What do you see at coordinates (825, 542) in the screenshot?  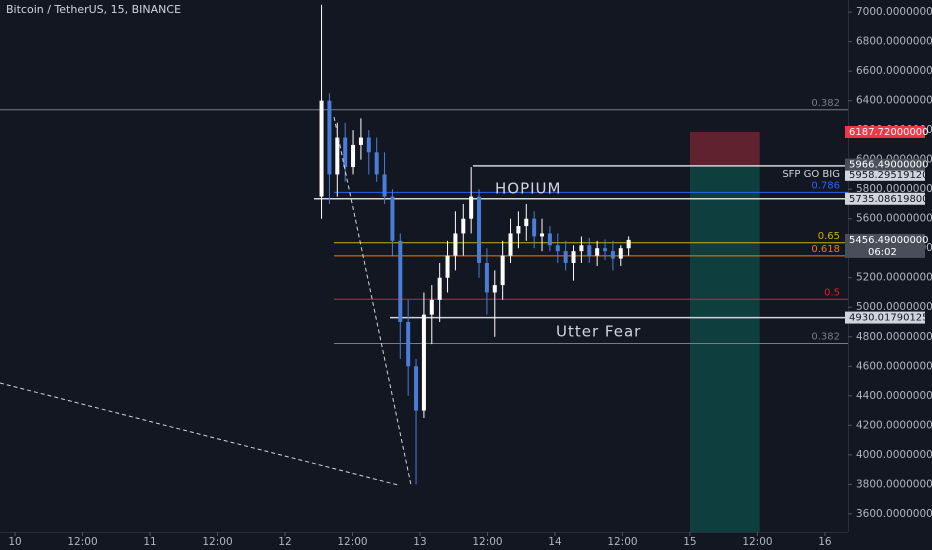 I see `x-tick-label: 16` at bounding box center [825, 542].